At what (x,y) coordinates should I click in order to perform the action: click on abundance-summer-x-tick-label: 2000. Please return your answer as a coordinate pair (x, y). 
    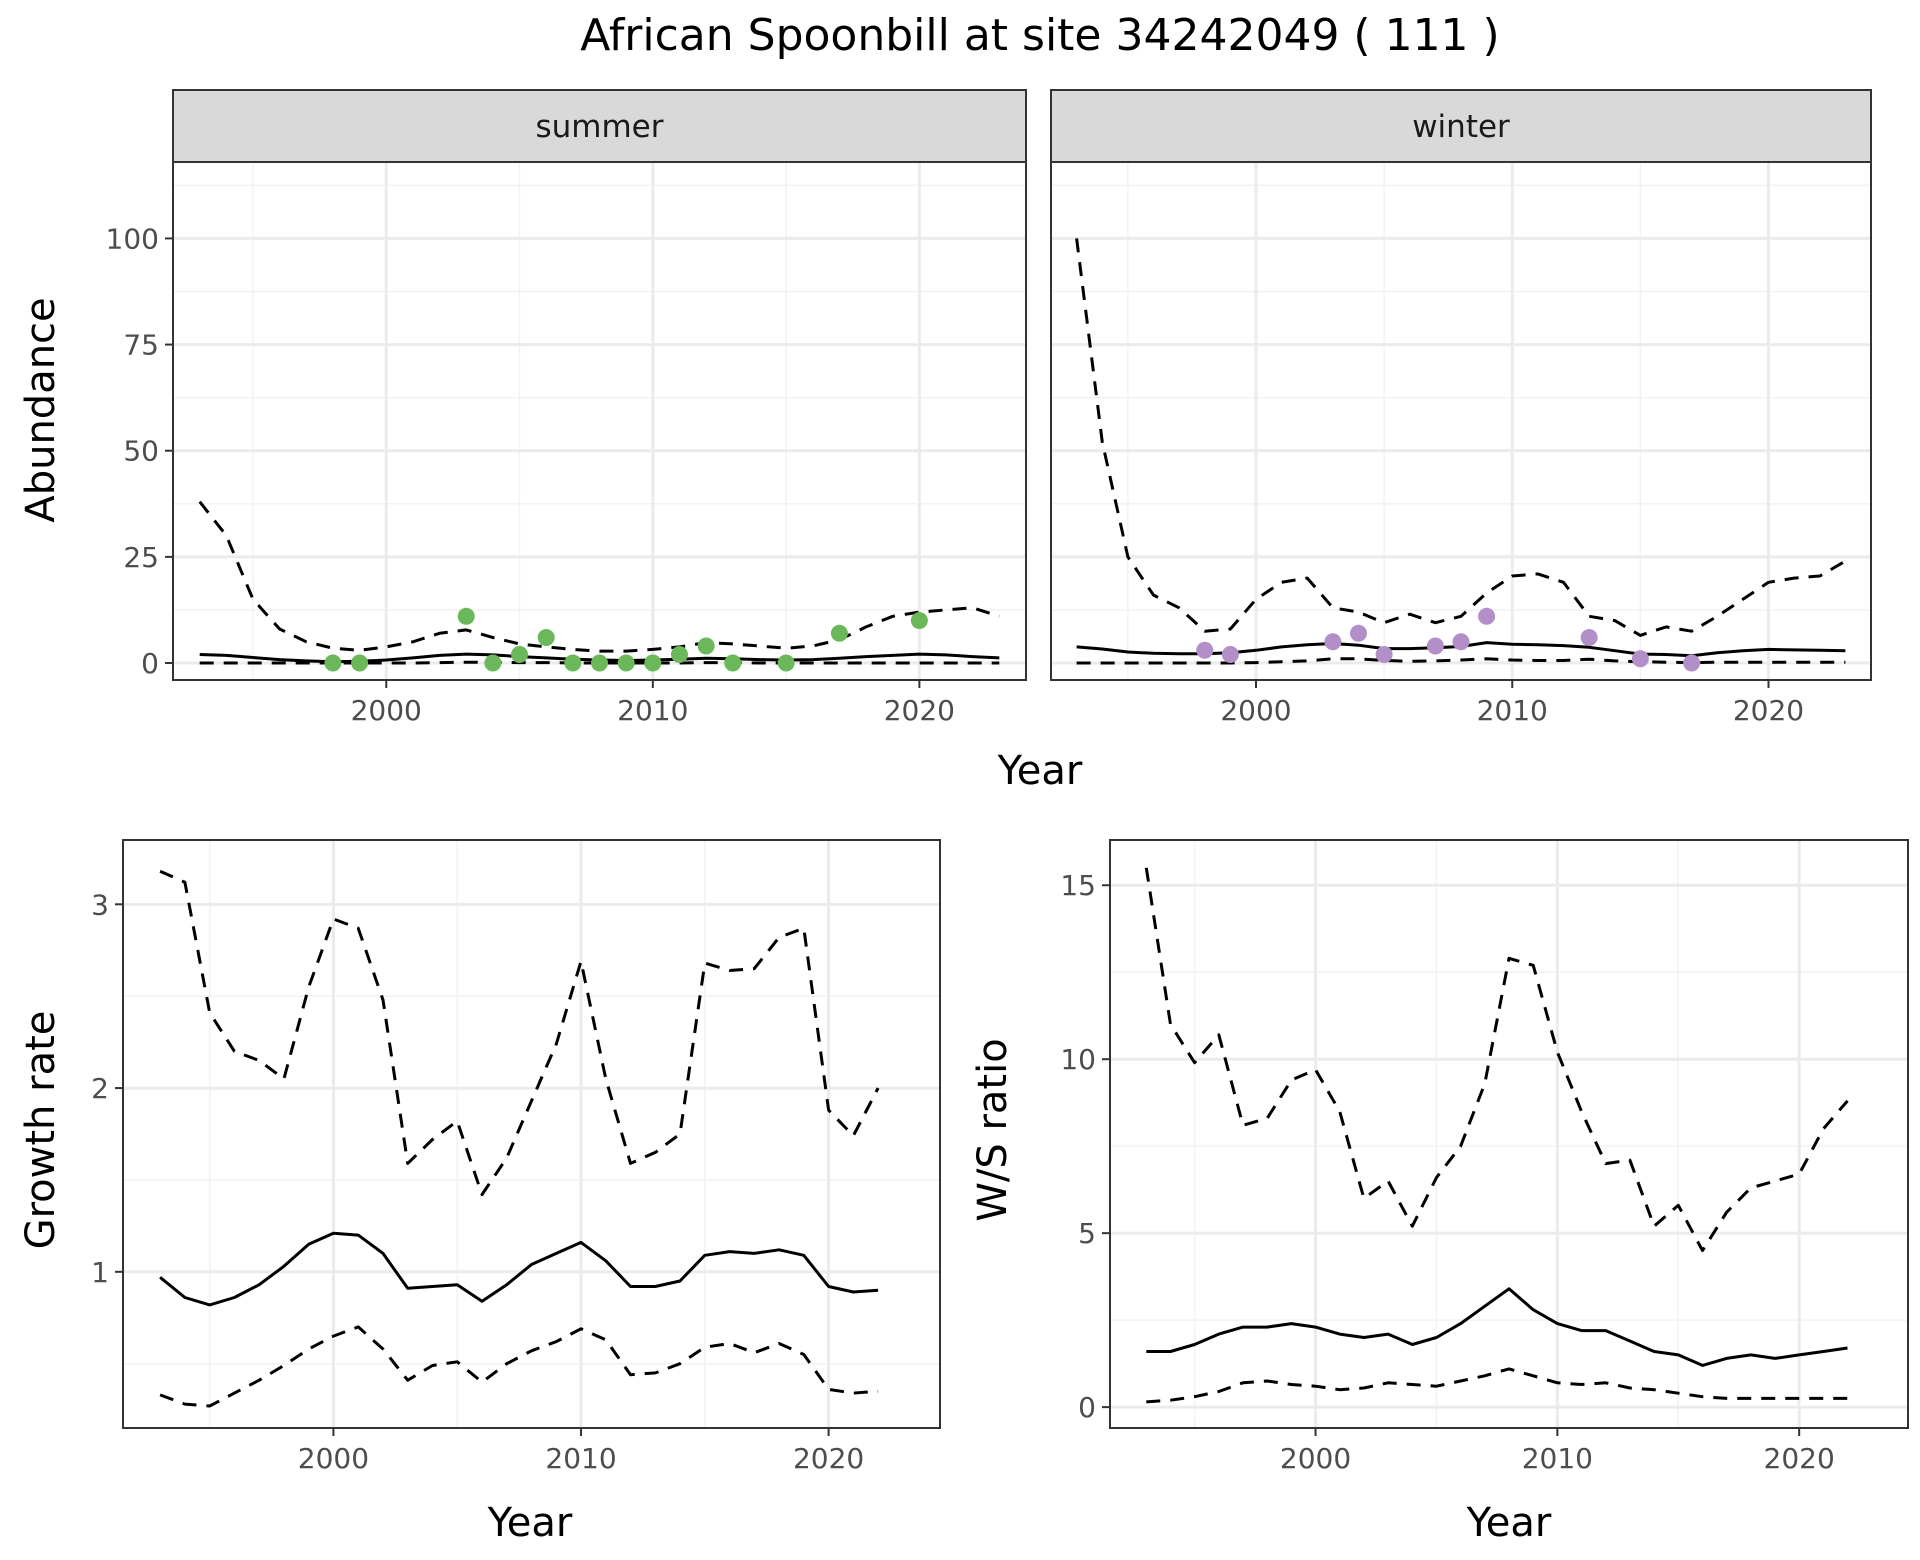
    Looking at the image, I should click on (386, 710).